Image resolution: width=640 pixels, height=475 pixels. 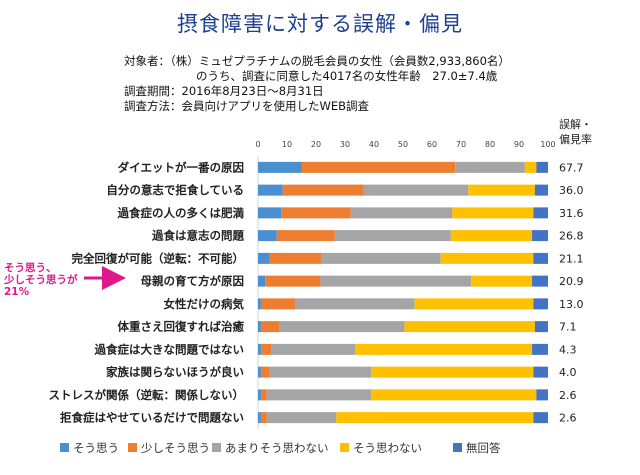 I want to click on x-tick-label: 20, so click(x=316, y=144).